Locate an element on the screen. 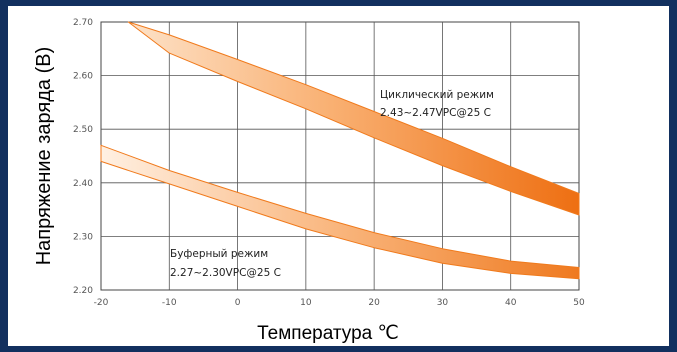 The image size is (677, 352). y-tick-label: 2.50 is located at coordinates (83, 130).